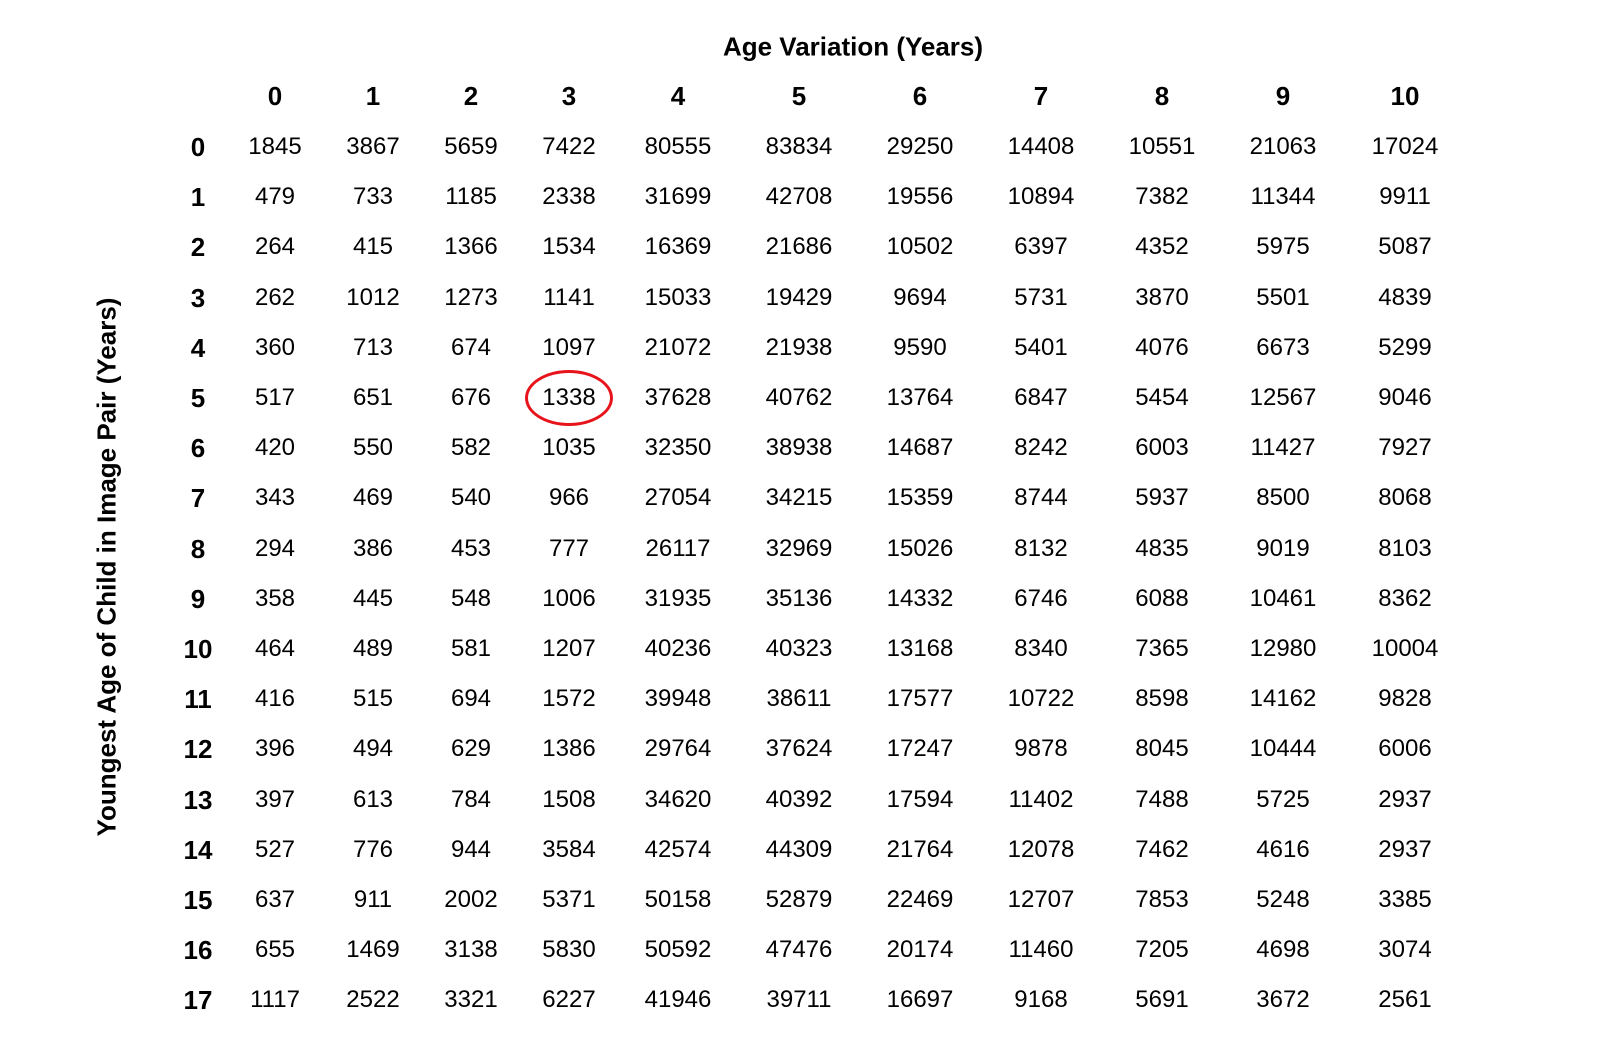  I want to click on table-cell: 3074, so click(1405, 950).